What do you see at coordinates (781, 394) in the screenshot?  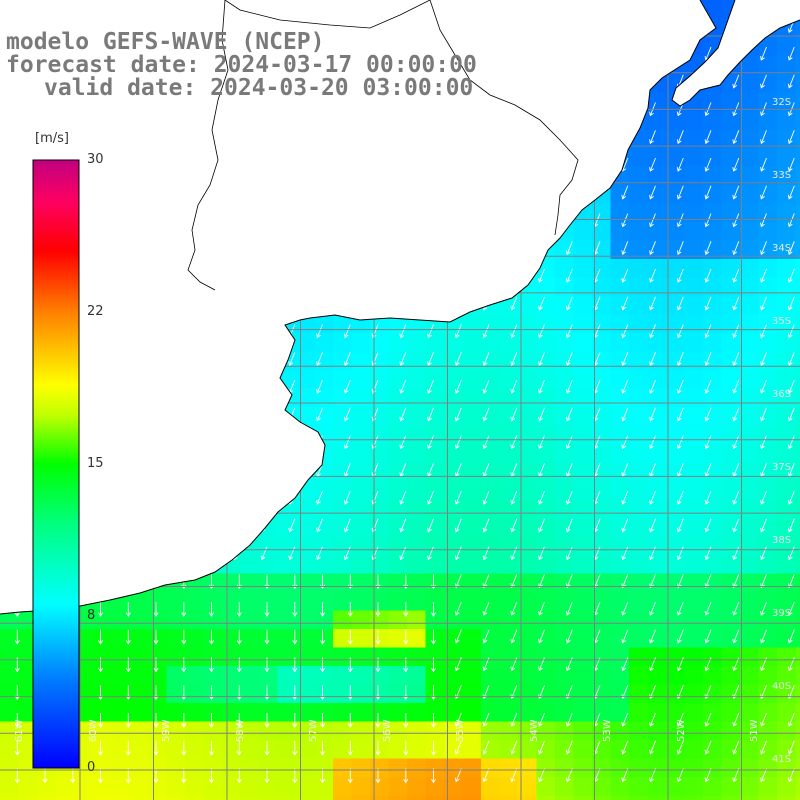 I see `lat-label: 36S` at bounding box center [781, 394].